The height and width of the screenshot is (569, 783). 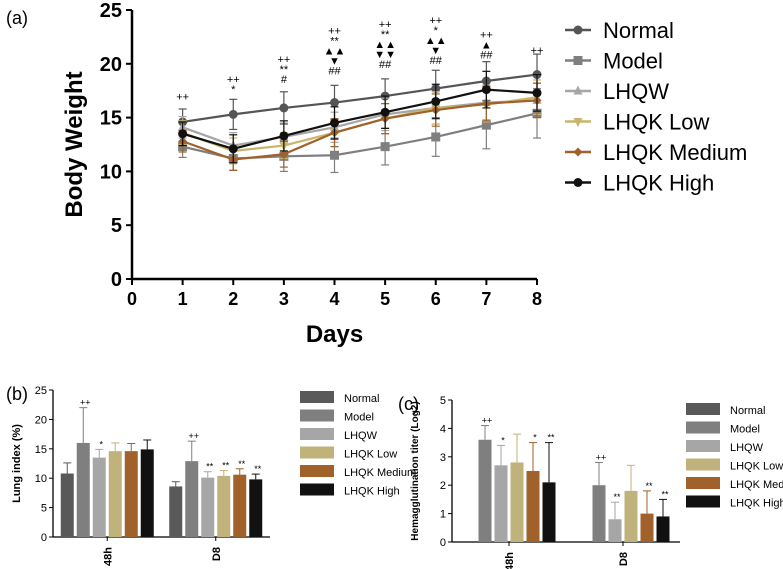 I want to click on x-tick-label: 5, so click(x=385, y=299).